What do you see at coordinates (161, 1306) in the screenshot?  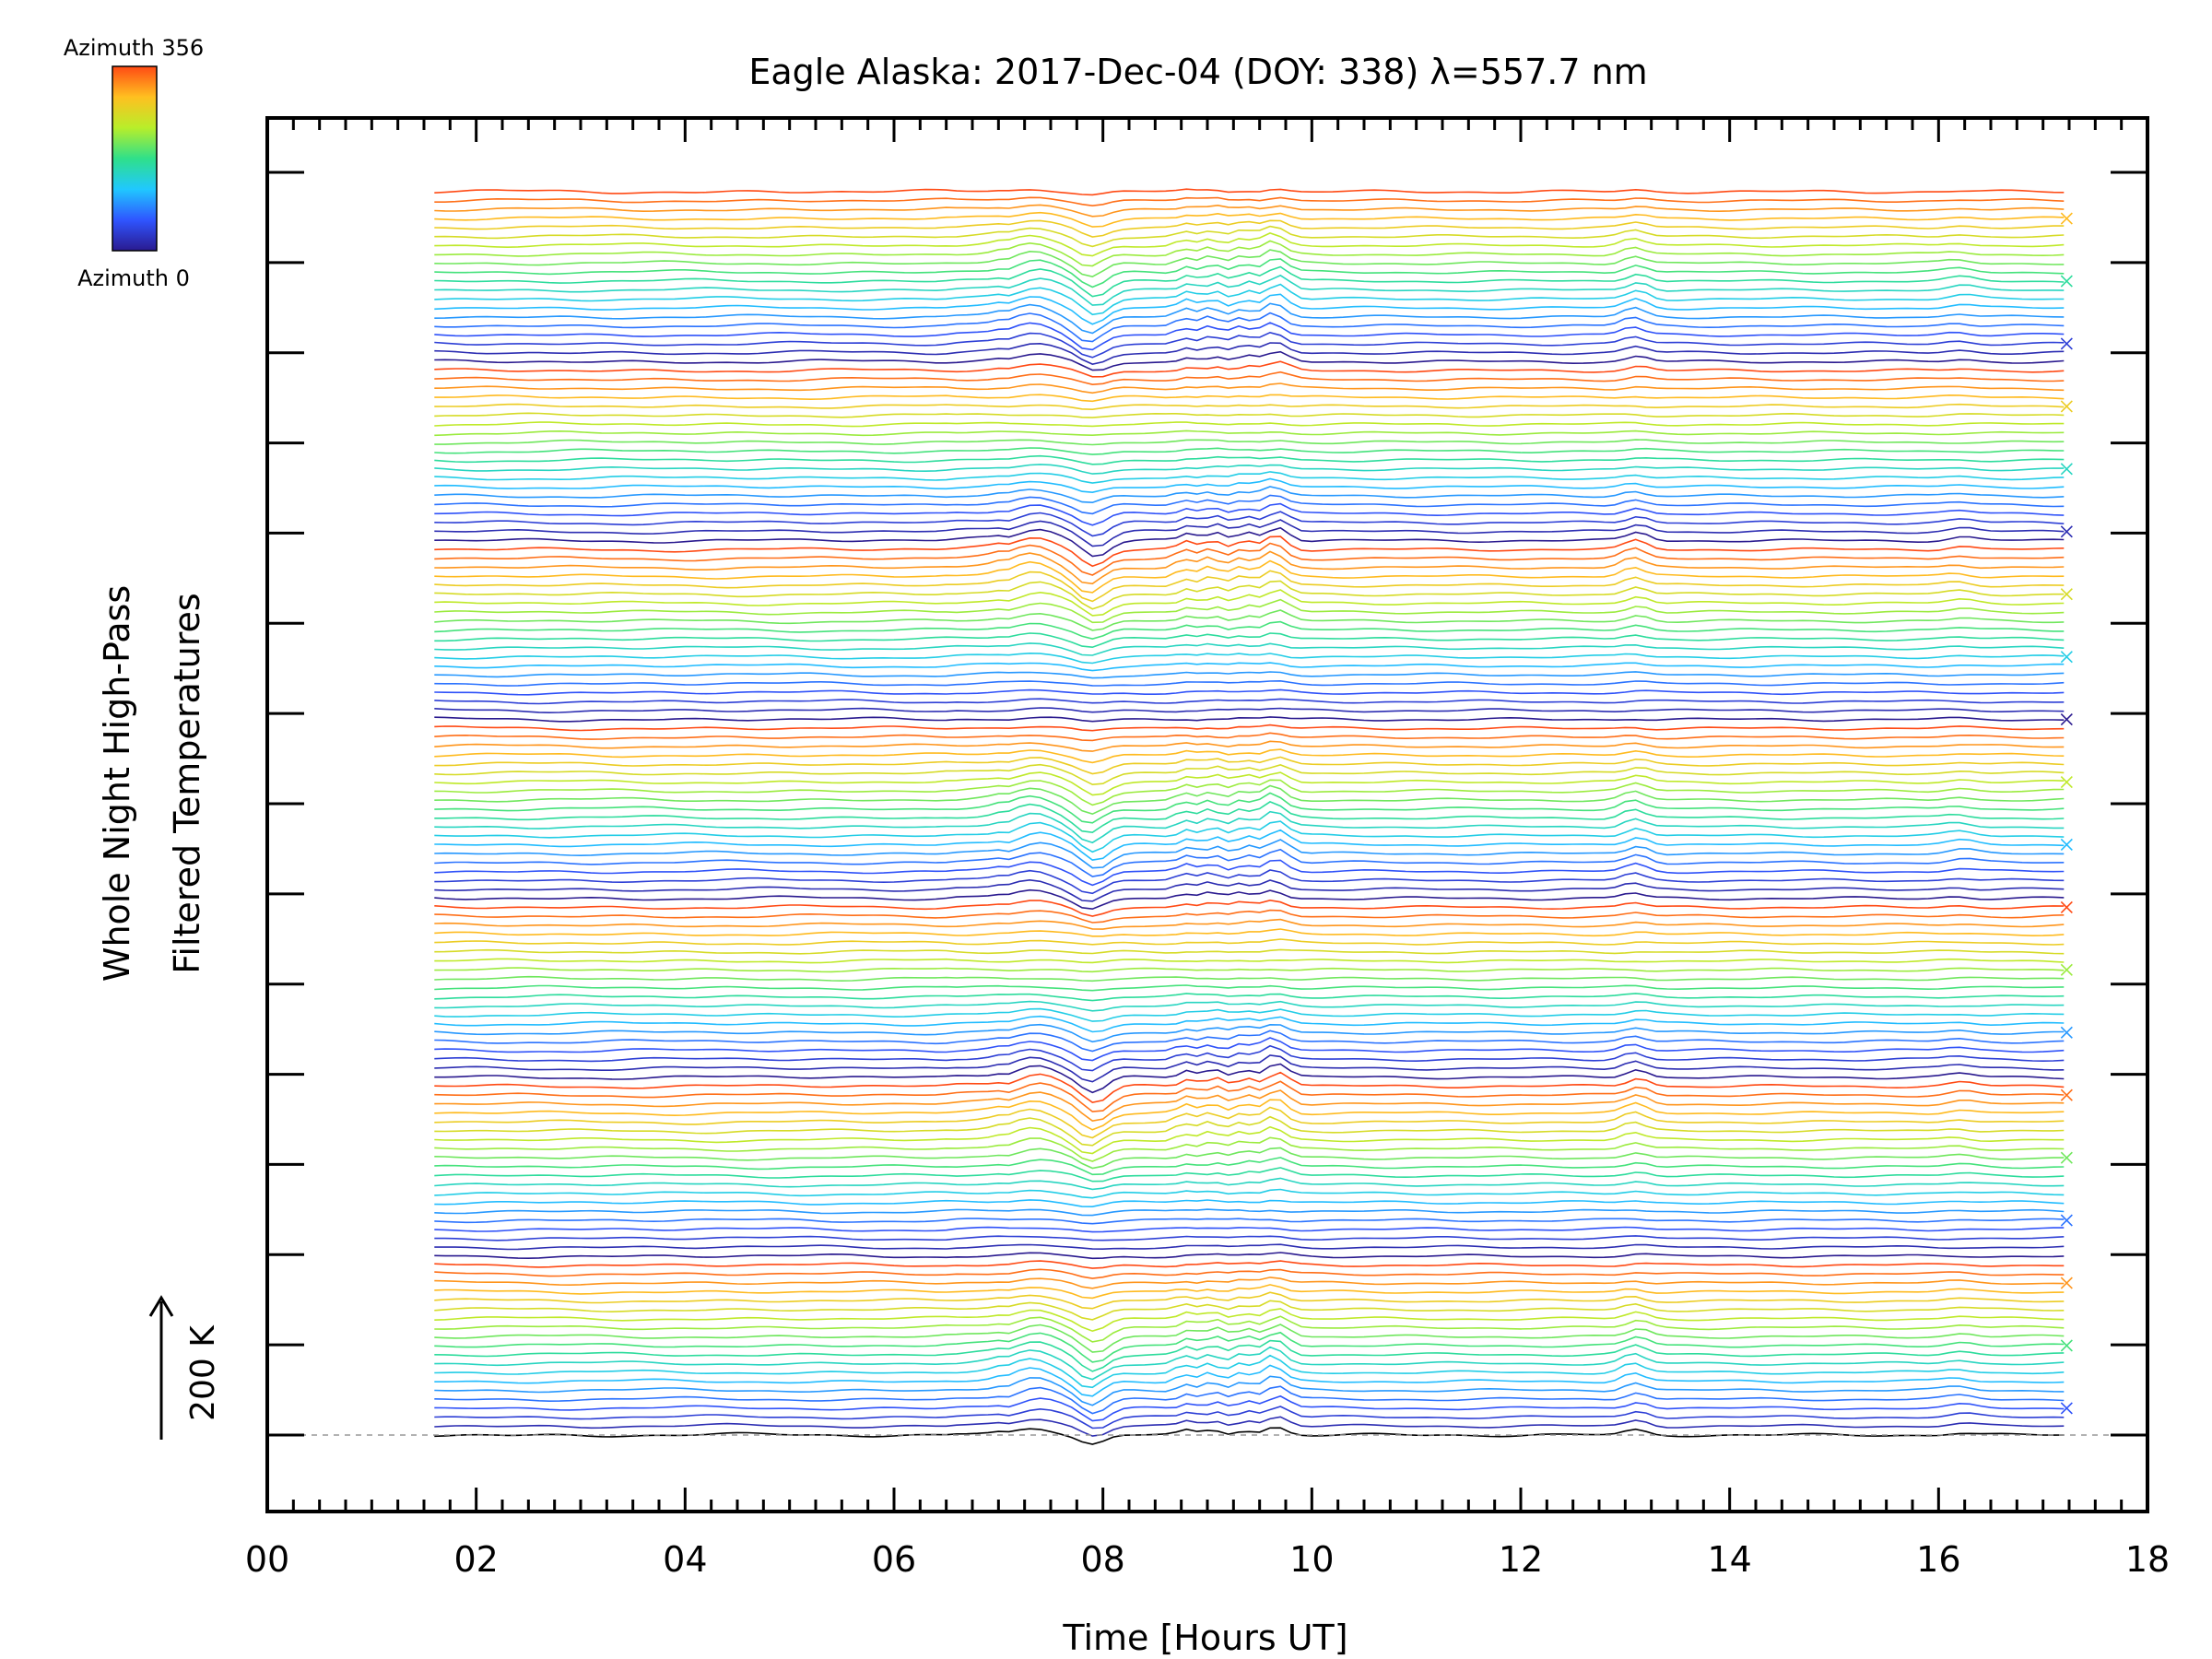 I see `scale-bar-arrowhead` at bounding box center [161, 1306].